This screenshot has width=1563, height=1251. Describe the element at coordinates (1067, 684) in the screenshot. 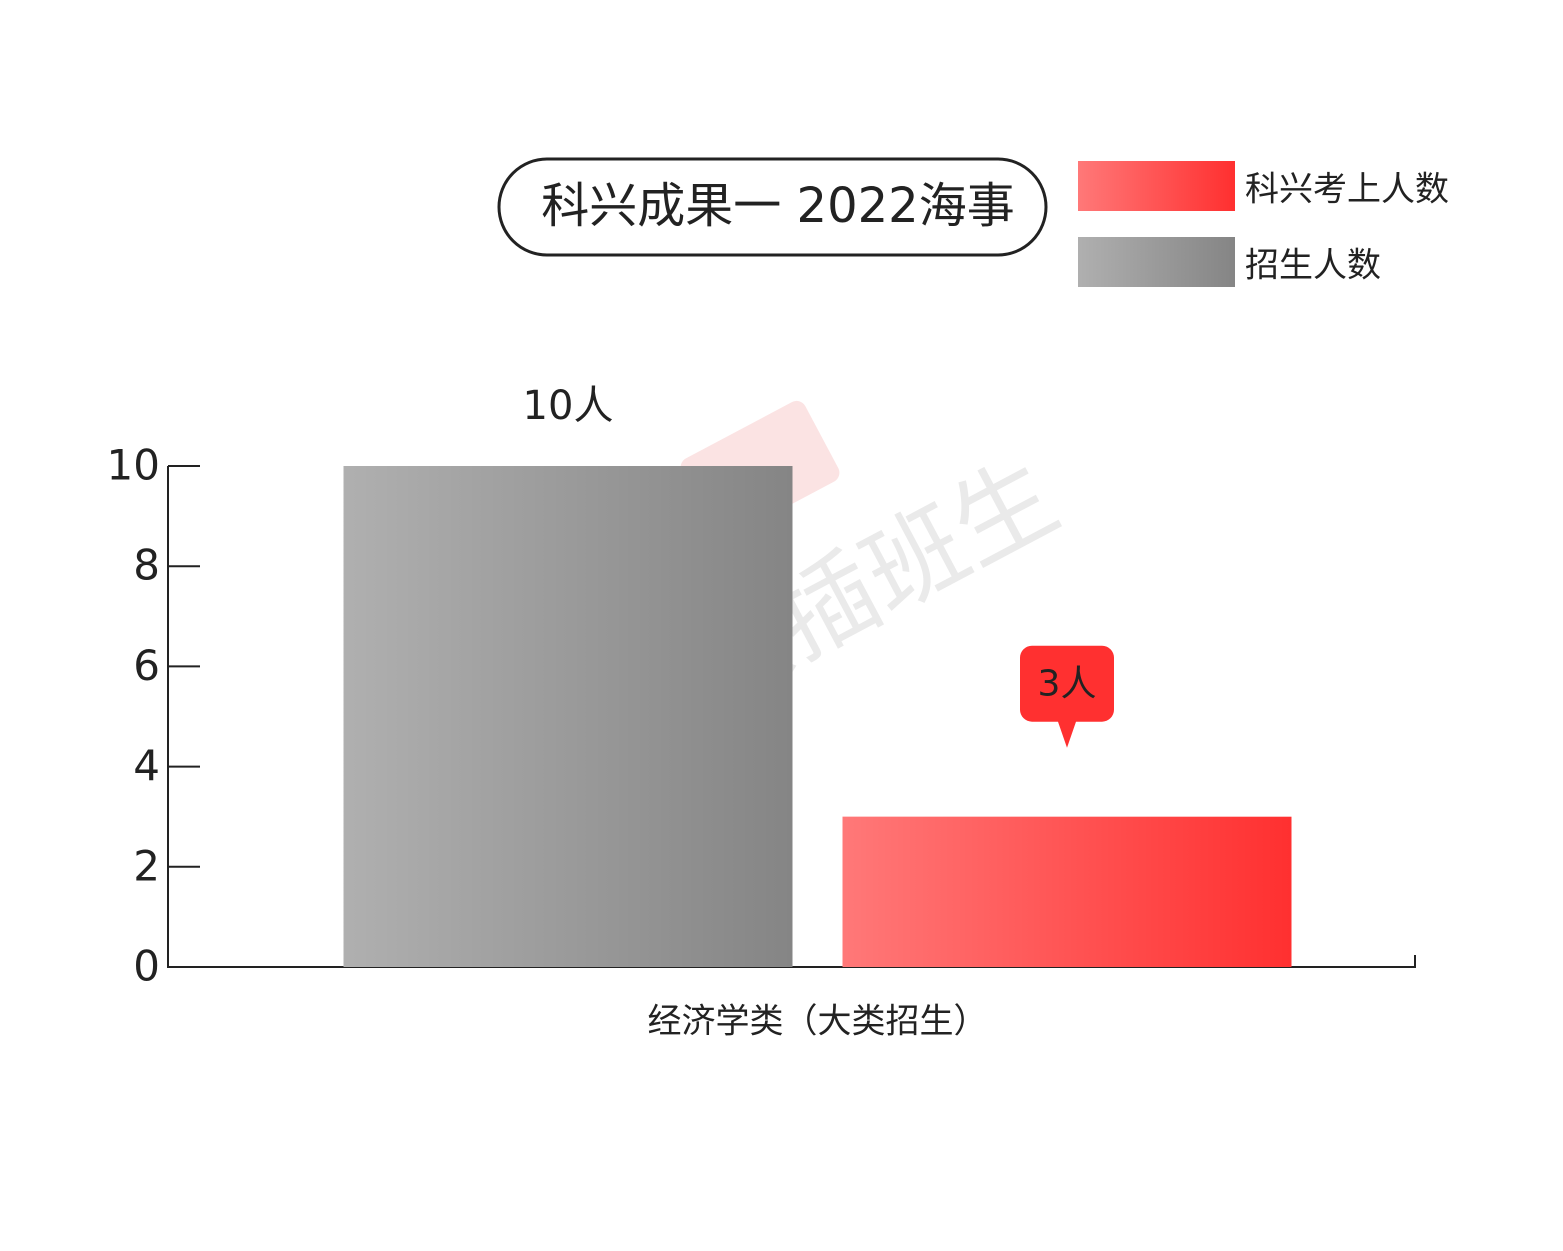

I see `value-label: 3人` at that location.